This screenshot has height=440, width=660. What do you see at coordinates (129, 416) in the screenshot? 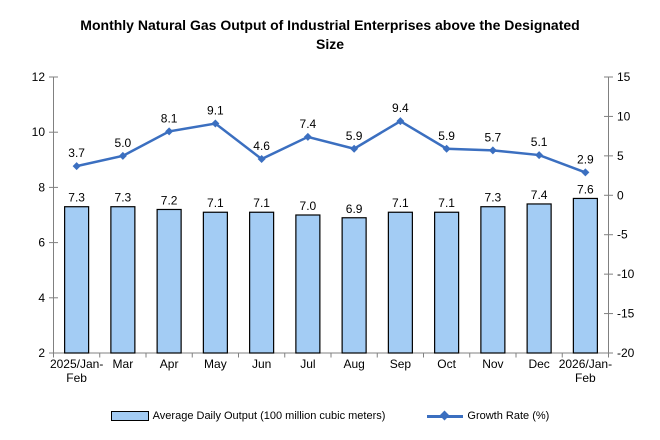
I see `bar-series-swatch-icon` at bounding box center [129, 416].